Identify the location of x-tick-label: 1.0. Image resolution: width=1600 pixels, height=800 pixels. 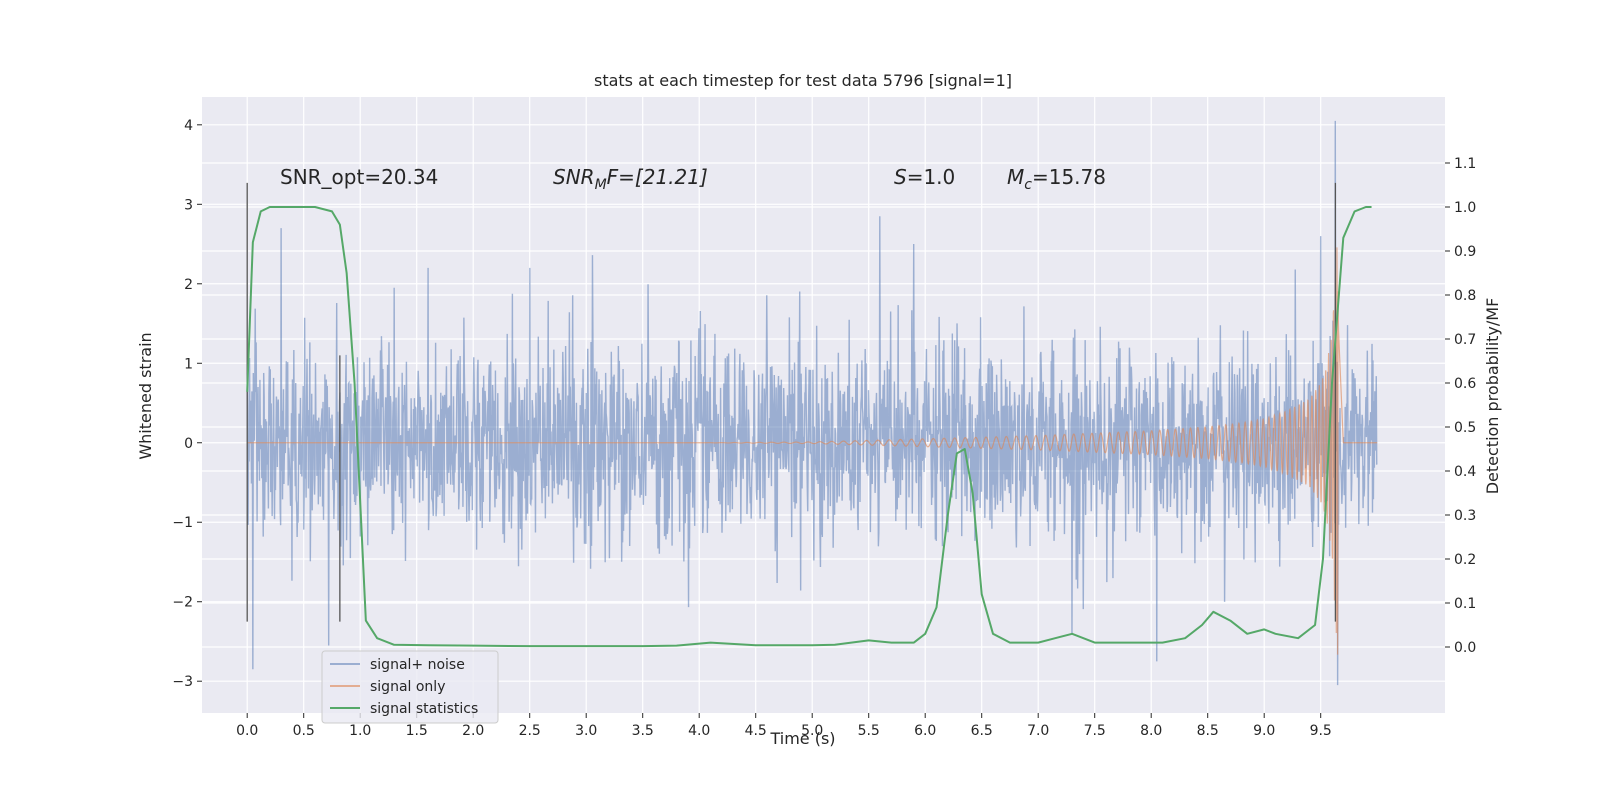
(360, 731).